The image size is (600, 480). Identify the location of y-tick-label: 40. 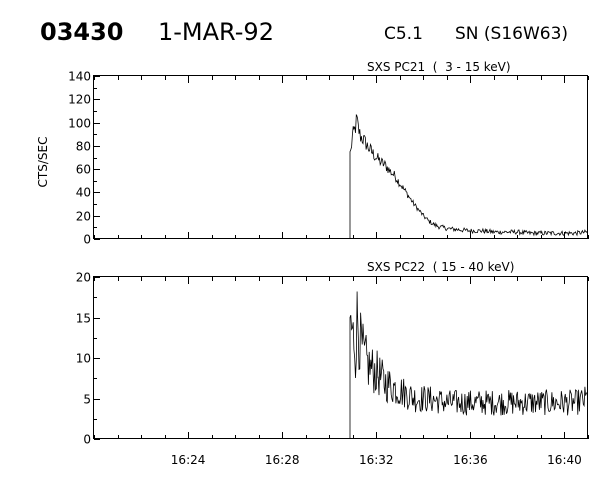
(83, 193).